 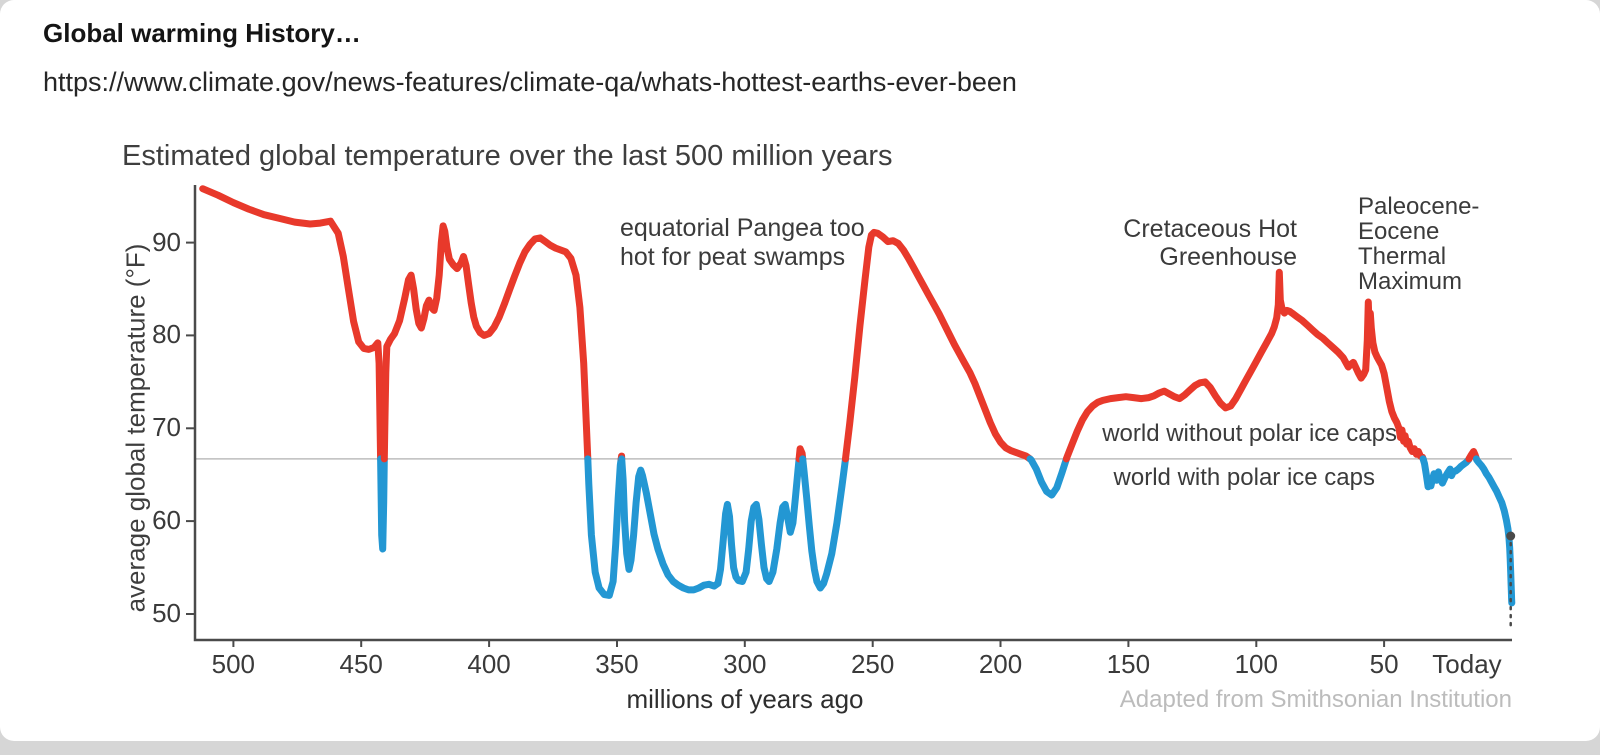 What do you see at coordinates (1228, 257) in the screenshot?
I see `annotation-cretaceous-line2: Greenhouse` at bounding box center [1228, 257].